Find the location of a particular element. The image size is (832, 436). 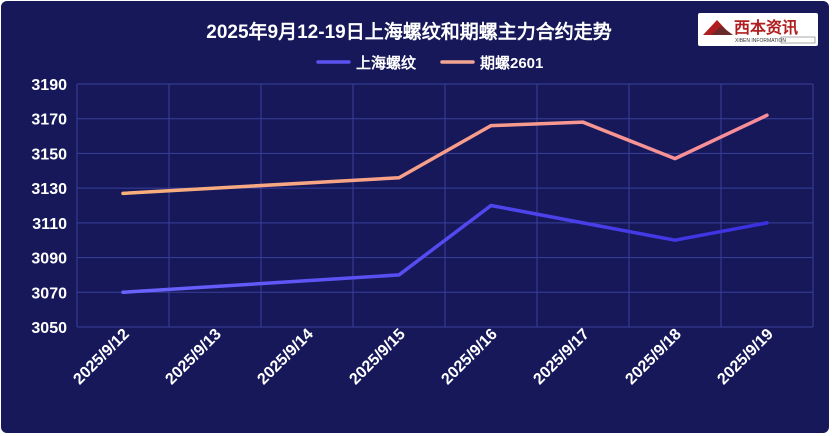

legend-item-shanghai: 上海螺纹 is located at coordinates (366, 63).